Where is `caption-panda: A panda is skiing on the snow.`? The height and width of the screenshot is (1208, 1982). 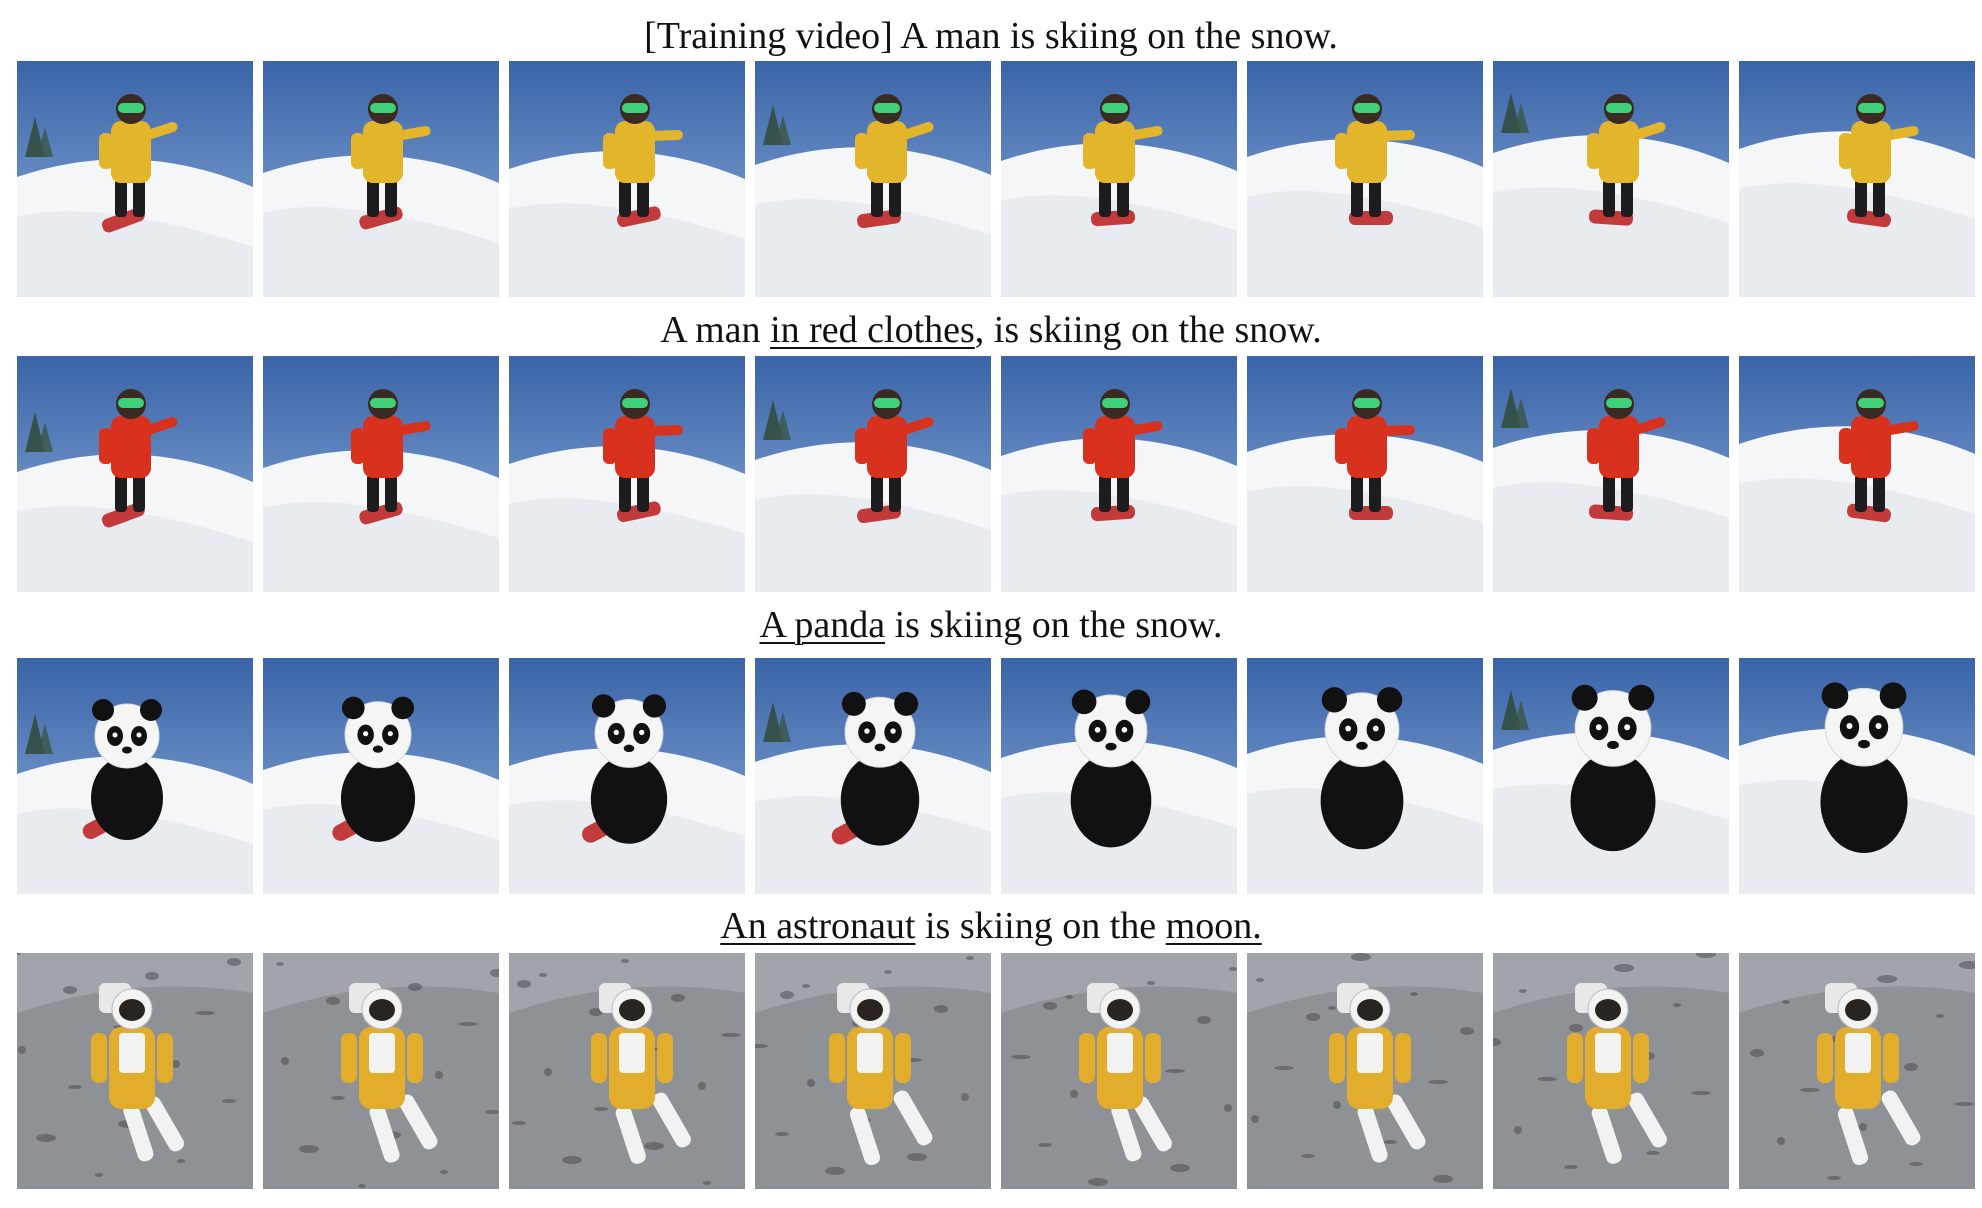 caption-panda: A panda is skiing on the snow. is located at coordinates (991, 625).